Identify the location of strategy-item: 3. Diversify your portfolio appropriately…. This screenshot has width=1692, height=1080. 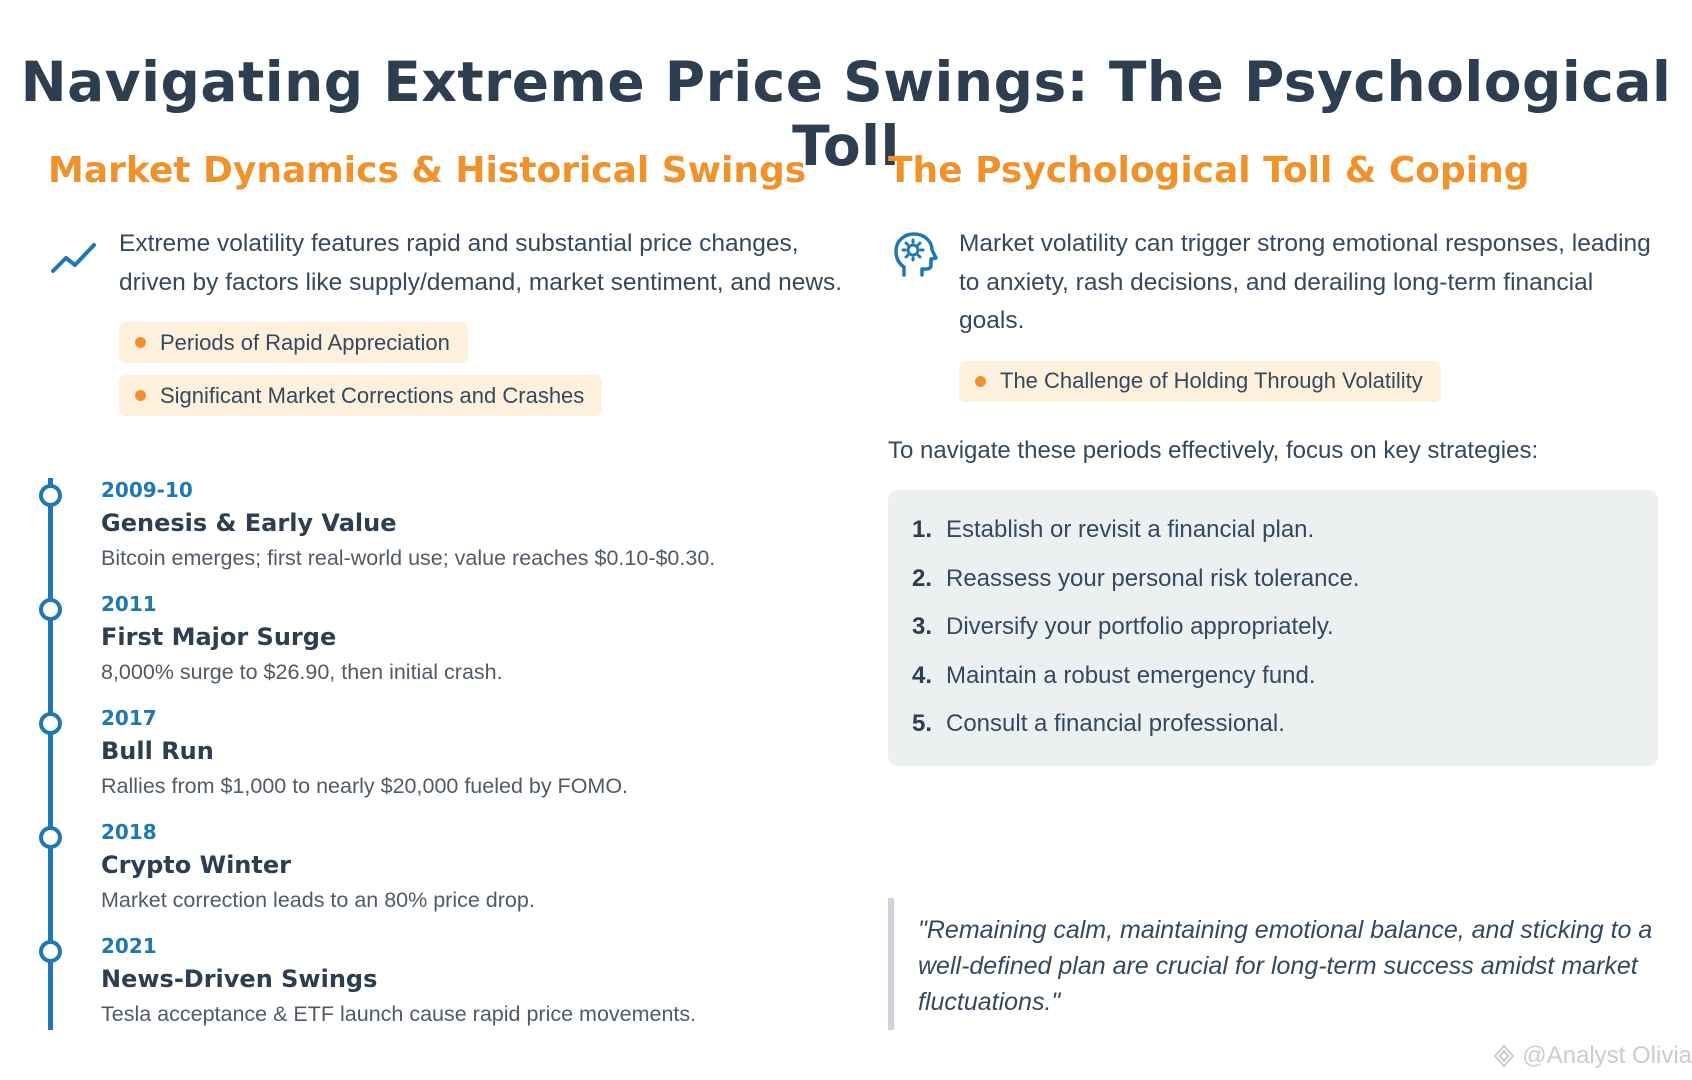
(1273, 637).